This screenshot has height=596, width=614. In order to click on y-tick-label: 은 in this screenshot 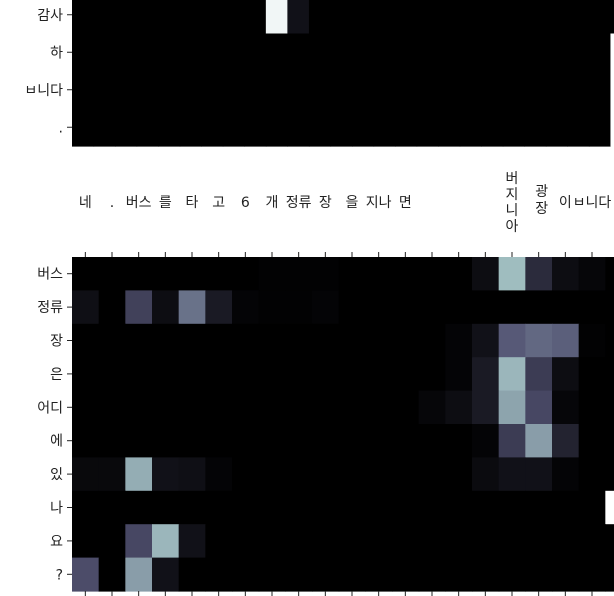, I will do `click(56, 375)`.